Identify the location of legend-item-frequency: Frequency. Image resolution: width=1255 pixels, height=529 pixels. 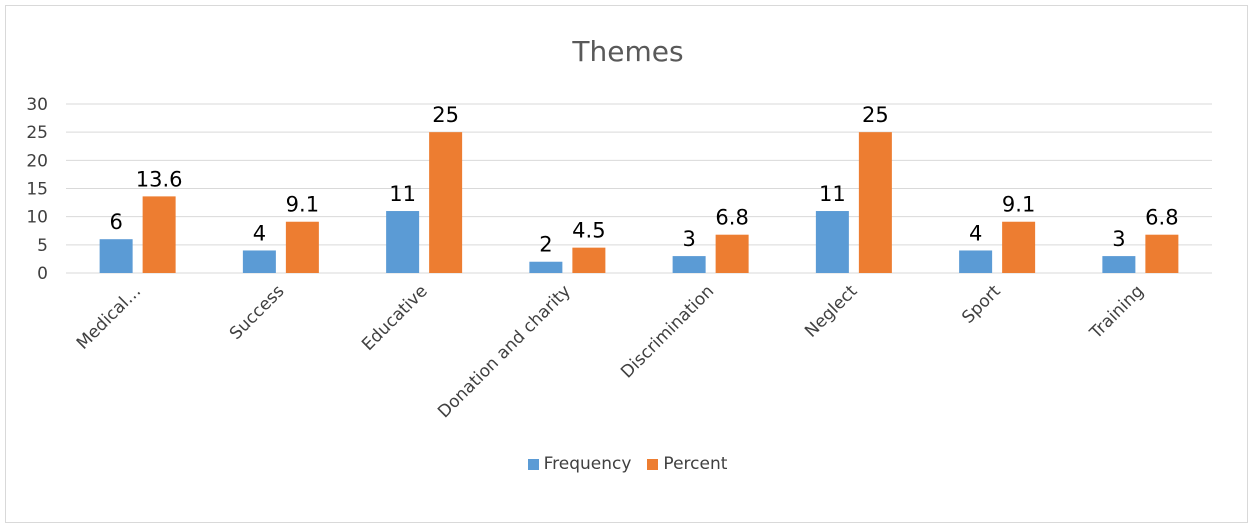
(579, 464).